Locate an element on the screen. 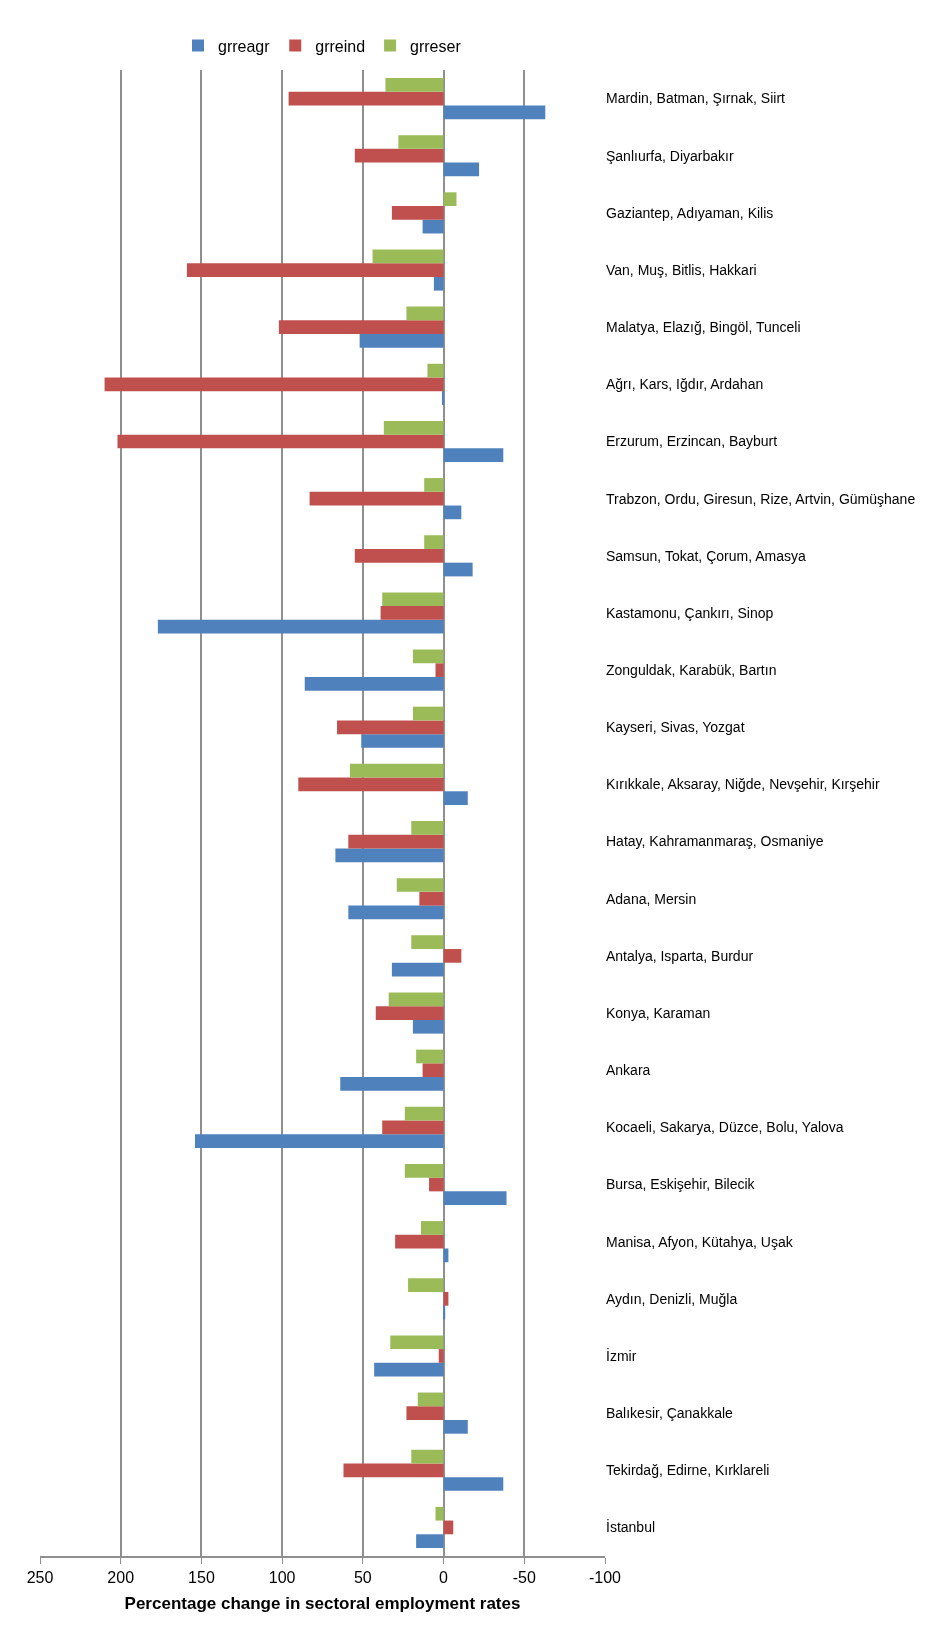 The height and width of the screenshot is (1639, 941). legend-label: grreind is located at coordinates (340, 46).